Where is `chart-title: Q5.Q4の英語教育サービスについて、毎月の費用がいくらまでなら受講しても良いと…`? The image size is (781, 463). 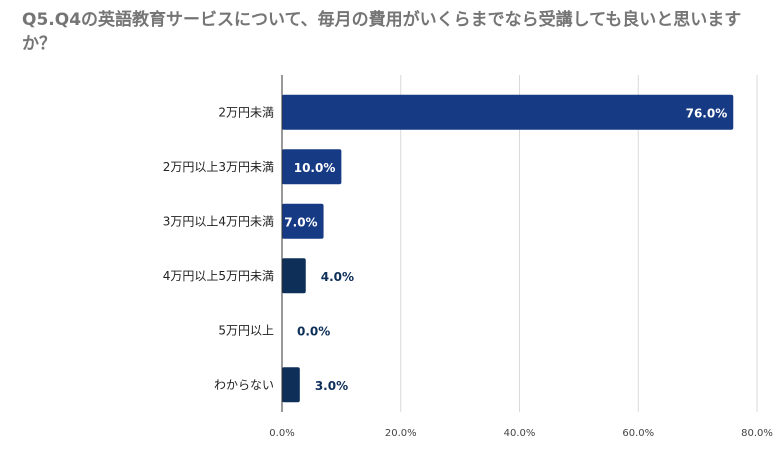
chart-title: Q5.Q4の英語教育サービスについて、毎月の費用がいくらまでなら受講しても良いと… is located at coordinates (382, 32).